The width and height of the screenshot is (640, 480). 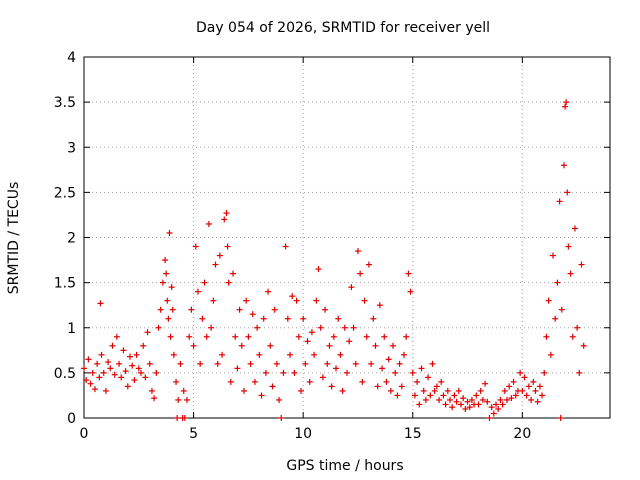 I want to click on x-tick-label: 10, so click(x=303, y=434).